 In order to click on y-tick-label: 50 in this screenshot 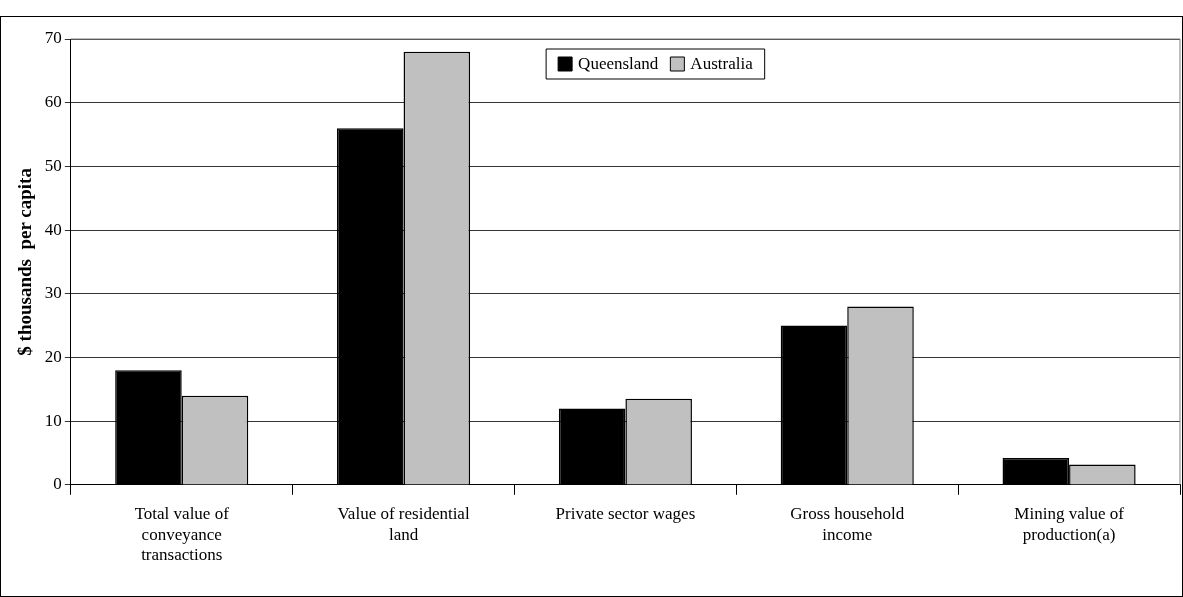, I will do `click(53, 165)`.